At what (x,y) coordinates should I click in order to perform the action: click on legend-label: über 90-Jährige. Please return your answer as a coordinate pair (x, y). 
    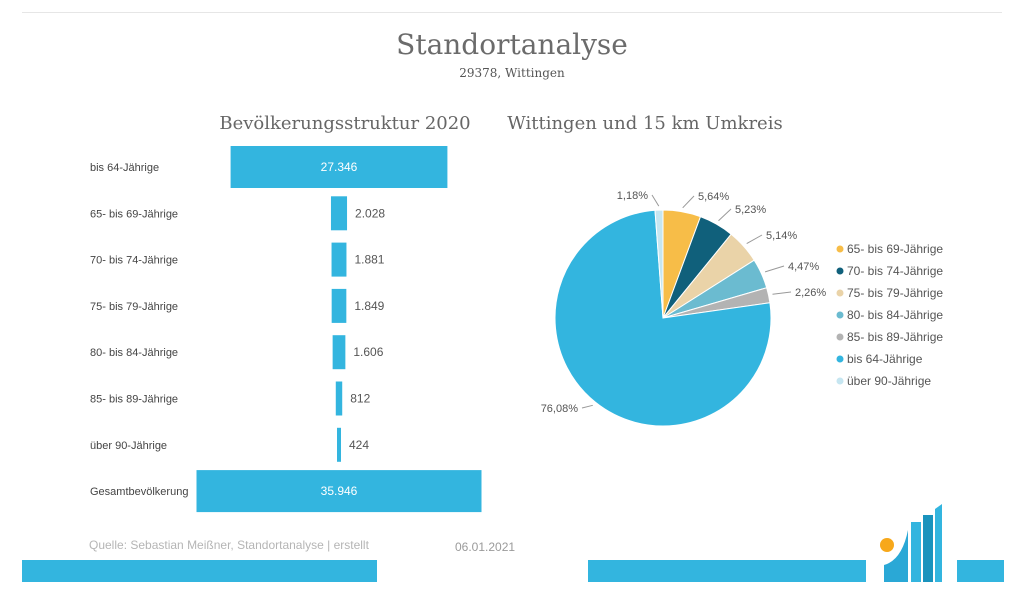
    Looking at the image, I should click on (889, 381).